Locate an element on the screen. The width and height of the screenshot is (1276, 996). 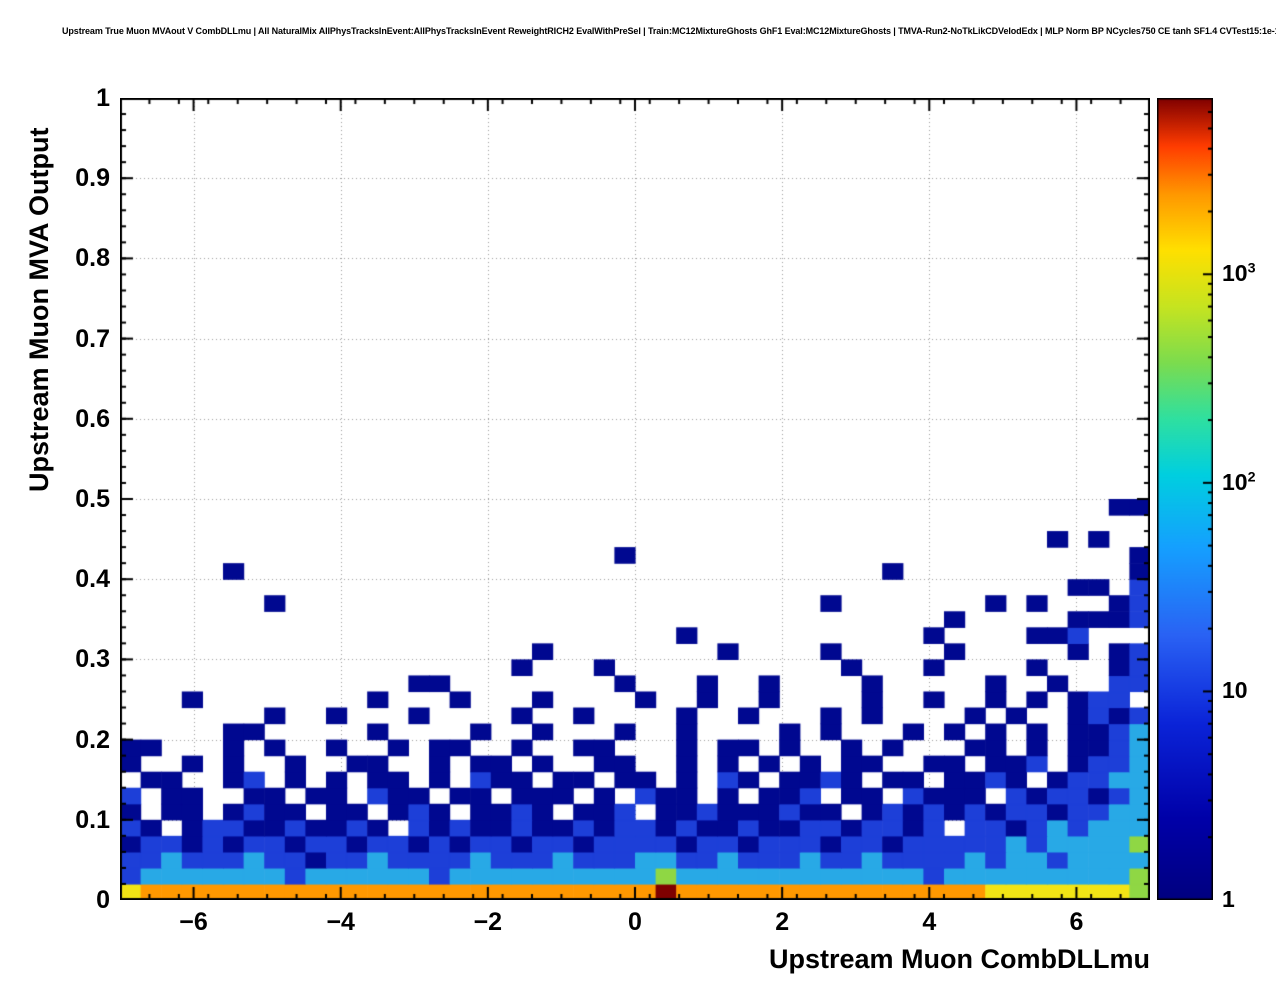
y-tick-label: 0.5 is located at coordinates (92, 499).